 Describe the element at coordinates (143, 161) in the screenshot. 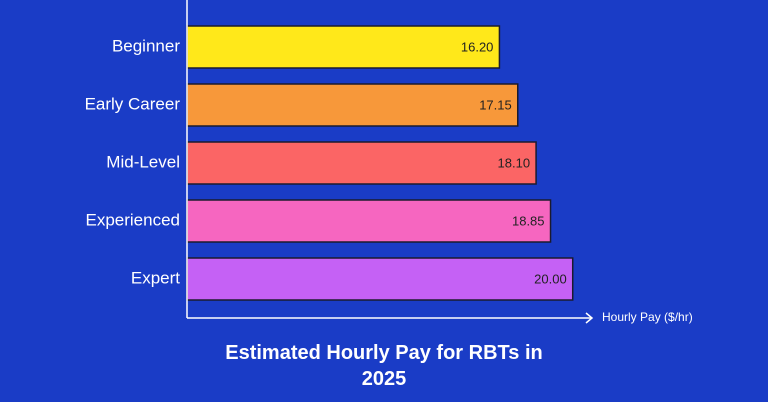

I see `y-tick-label: Mid-Level` at that location.